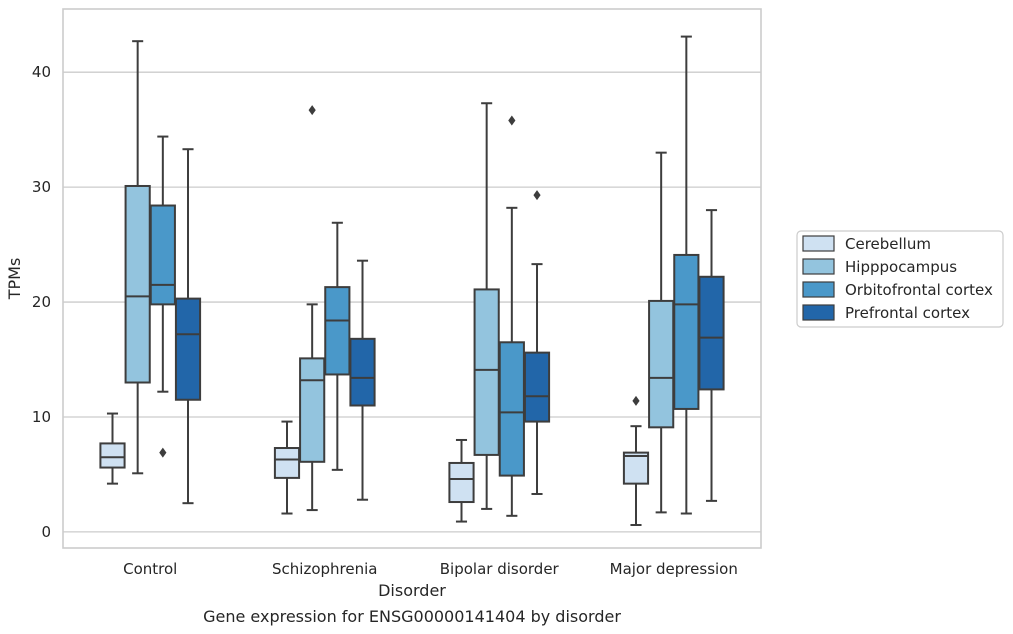 The width and height of the screenshot is (1013, 634). Describe the element at coordinates (500, 569) in the screenshot. I see `x-tick-label: Bipolar disorder` at that location.